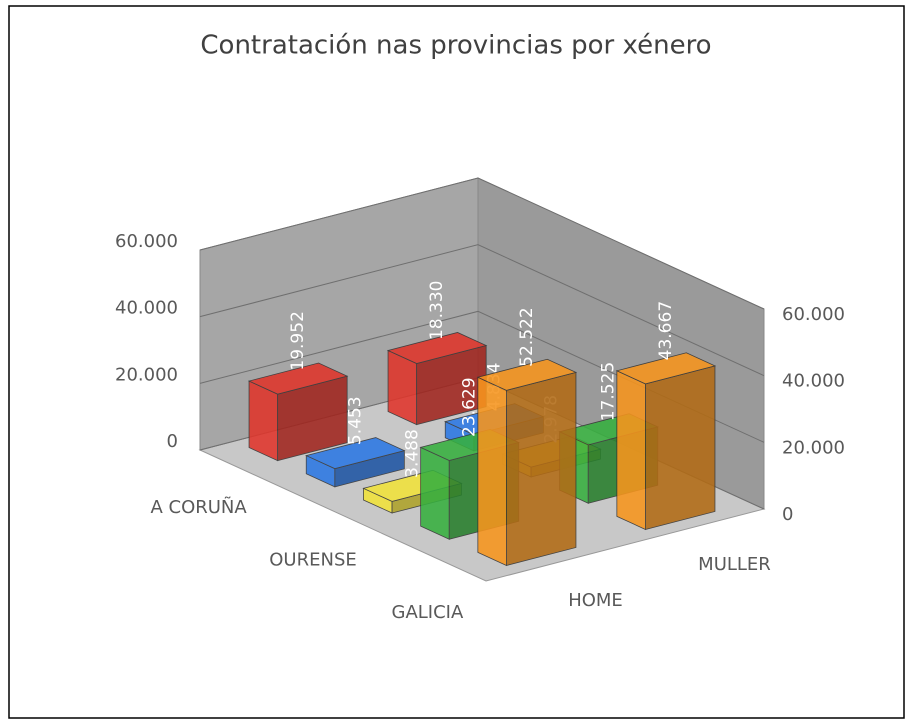 This screenshot has width=912, height=727. What do you see at coordinates (470, 406) in the screenshot?
I see `data-label: 23.629` at bounding box center [470, 406].